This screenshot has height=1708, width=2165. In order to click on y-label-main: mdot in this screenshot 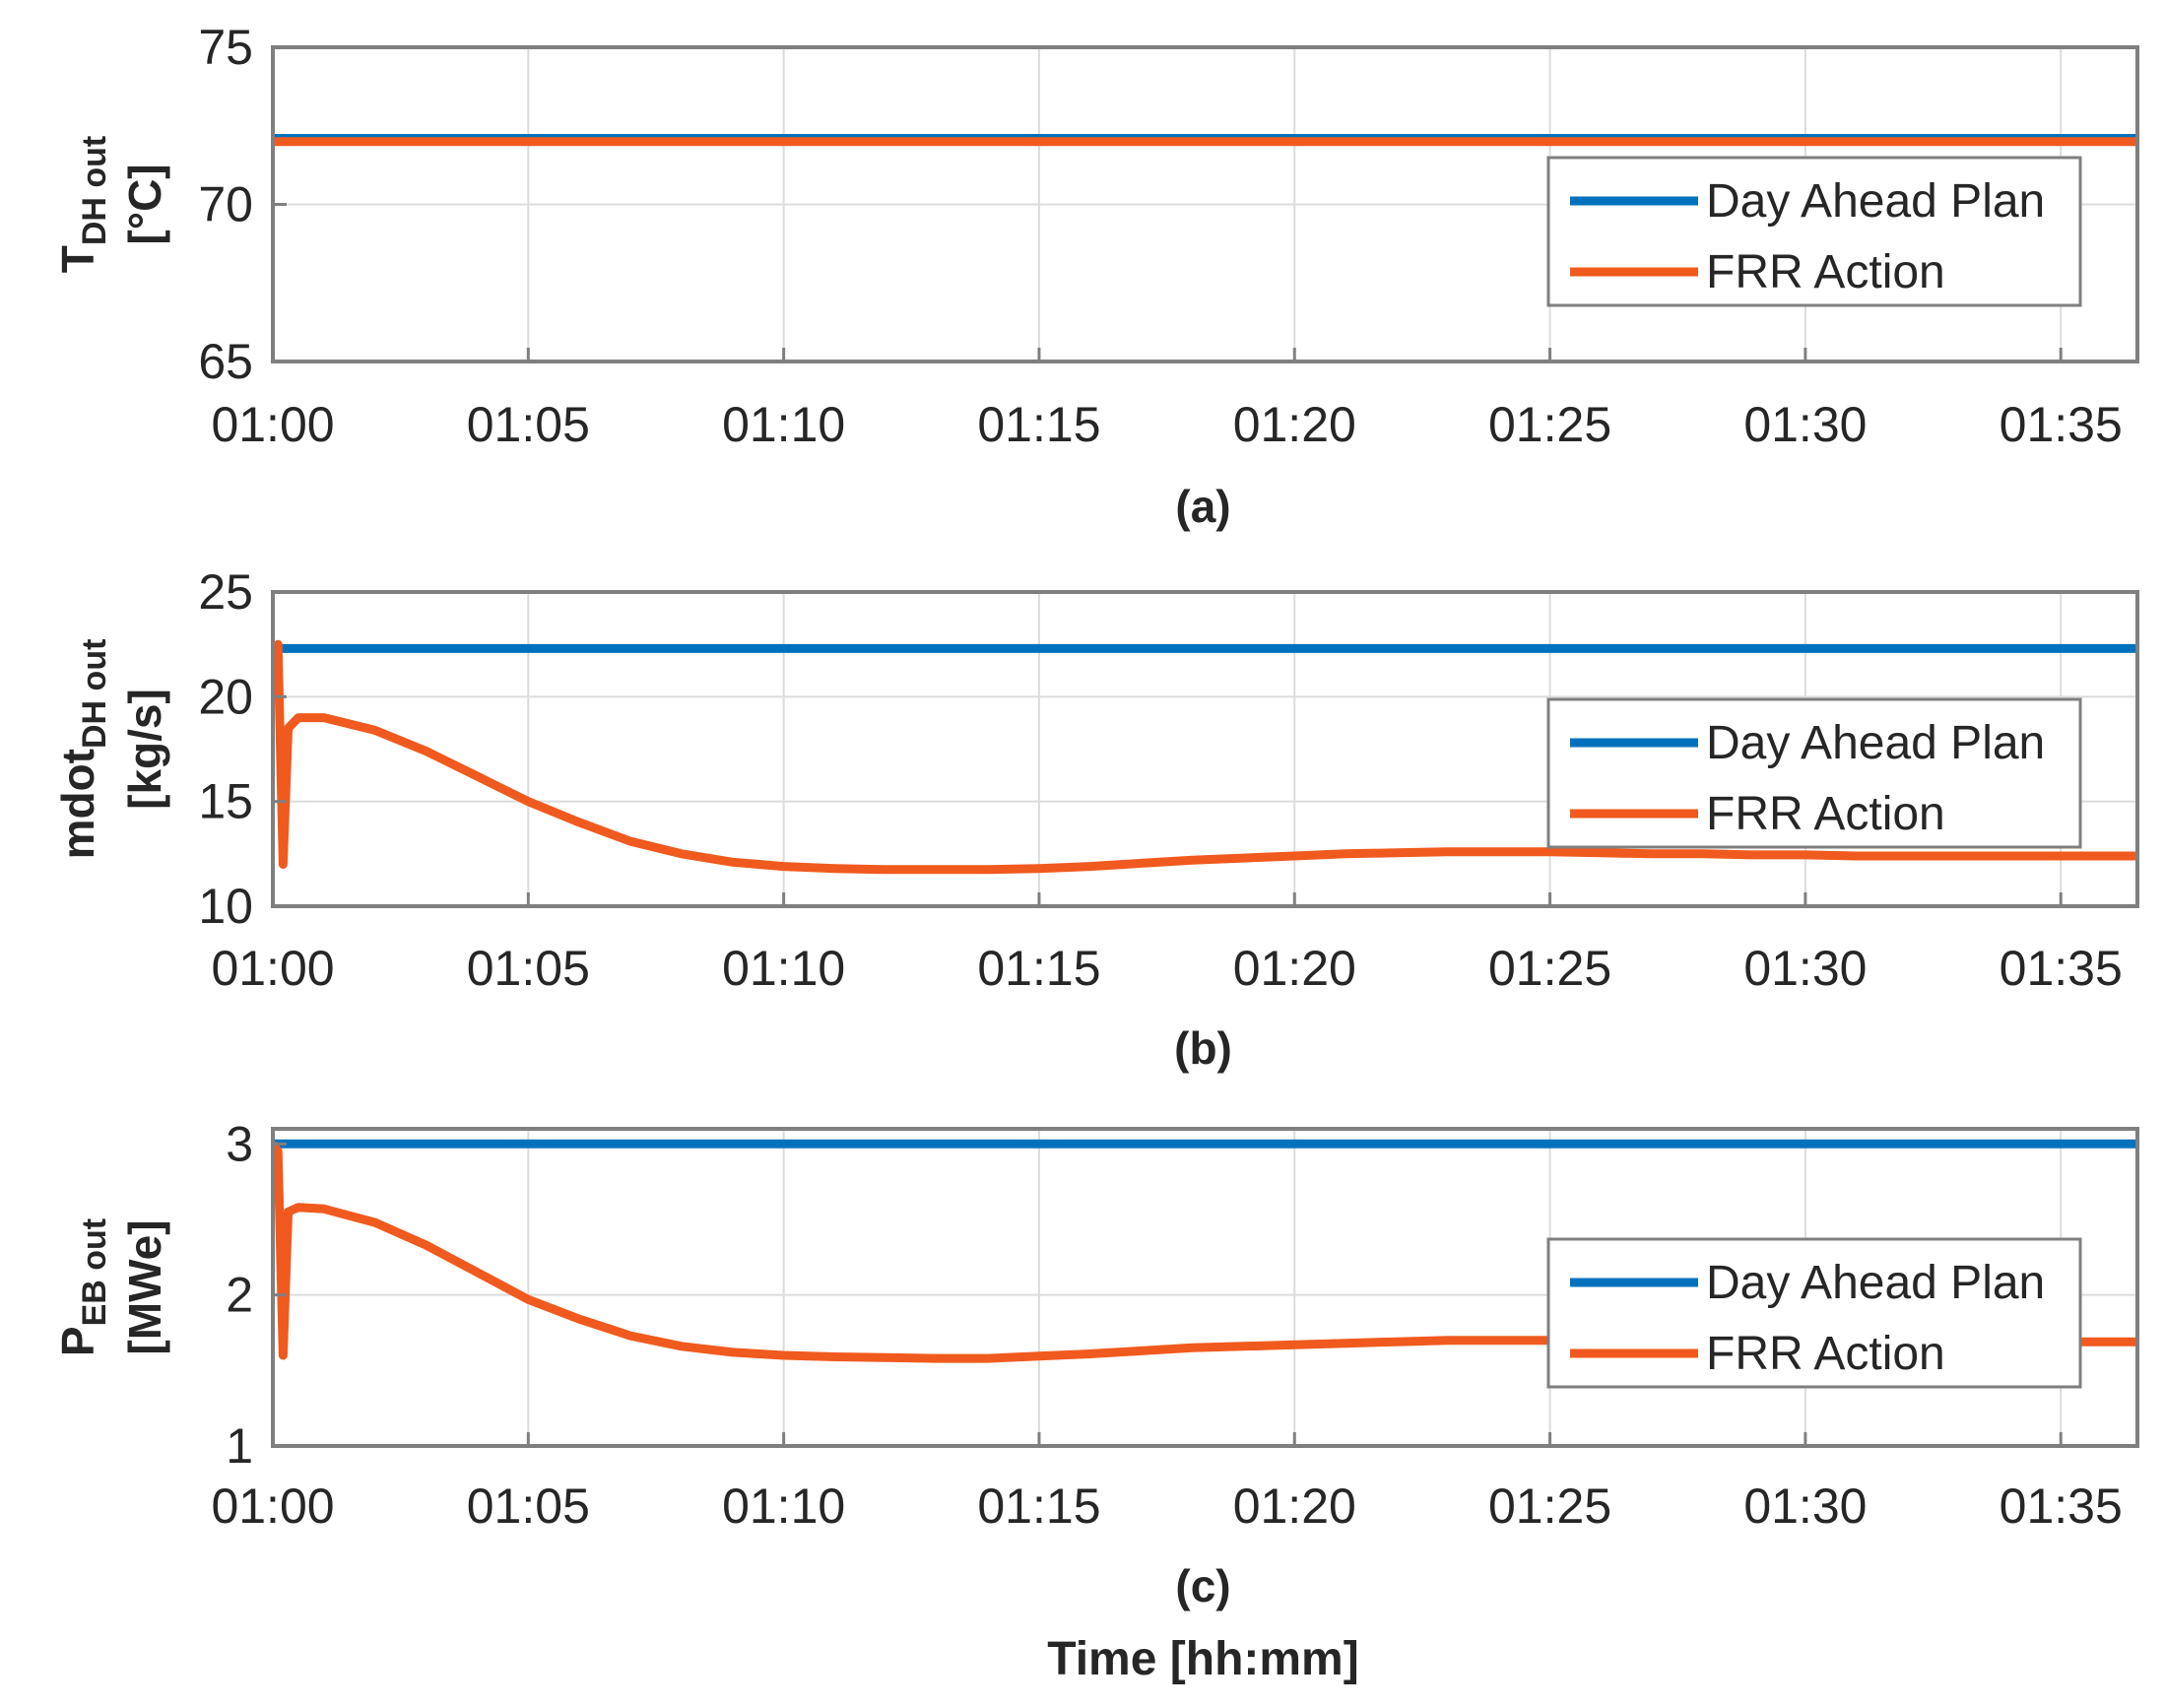, I will do `click(77, 804)`.